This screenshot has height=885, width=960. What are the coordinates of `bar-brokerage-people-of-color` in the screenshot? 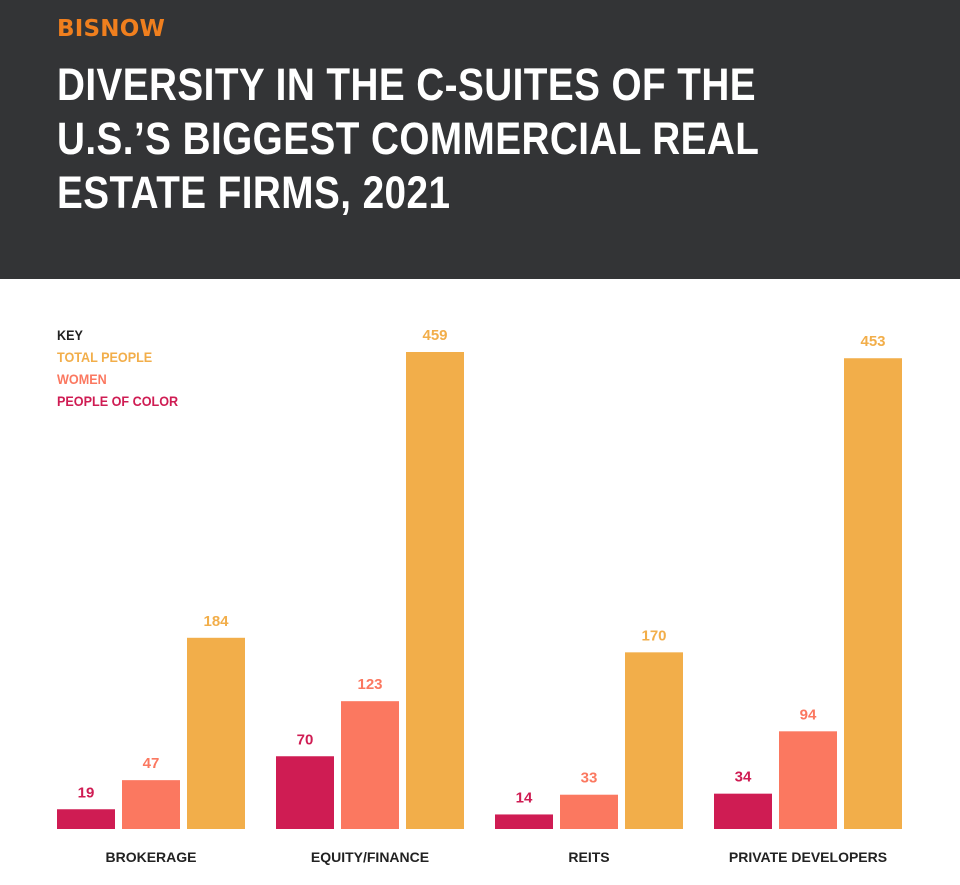 It's located at (86, 819).